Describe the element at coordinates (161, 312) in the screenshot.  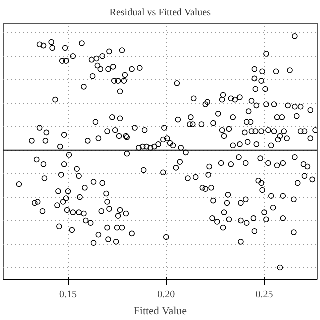
I see `x-axis-title: Fitted Value` at that location.